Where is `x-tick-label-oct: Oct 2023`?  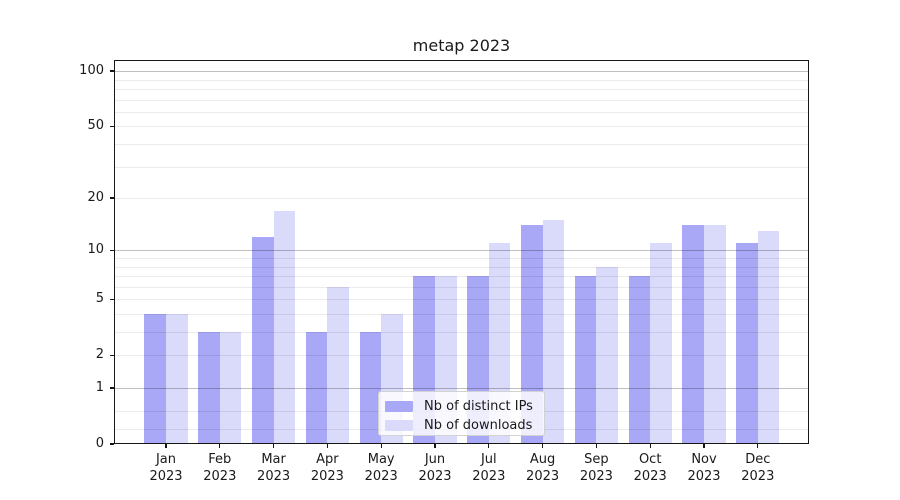 x-tick-label-oct: Oct 2023 is located at coordinates (650, 468).